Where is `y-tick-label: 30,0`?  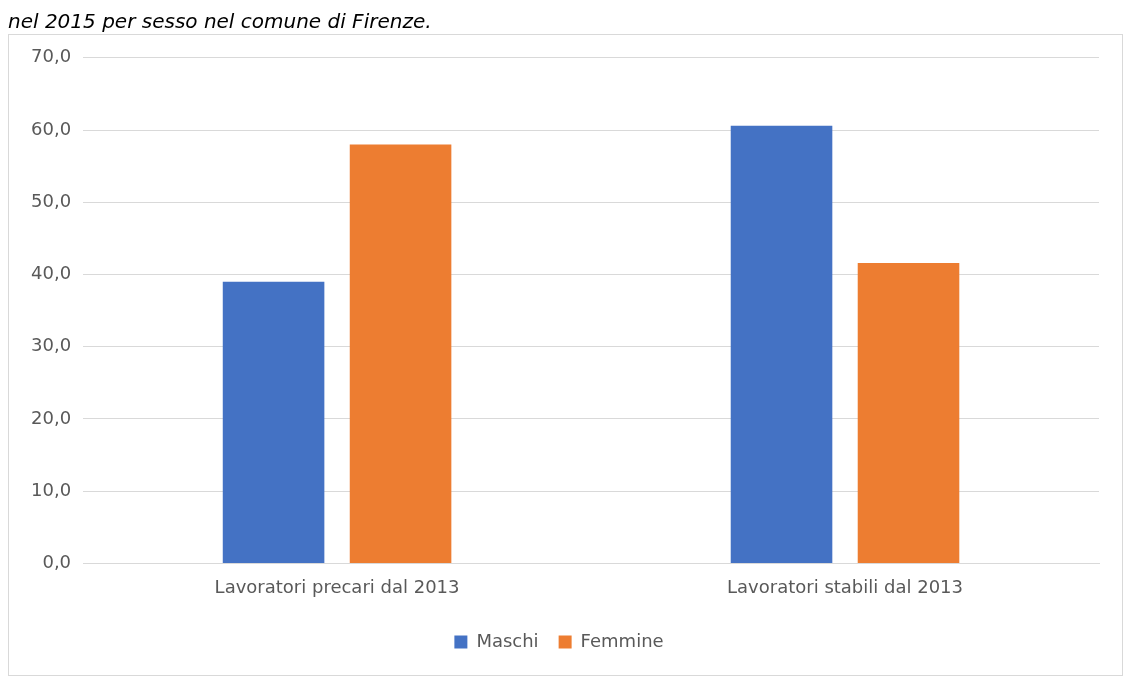
y-tick-label: 30,0 is located at coordinates (51, 345).